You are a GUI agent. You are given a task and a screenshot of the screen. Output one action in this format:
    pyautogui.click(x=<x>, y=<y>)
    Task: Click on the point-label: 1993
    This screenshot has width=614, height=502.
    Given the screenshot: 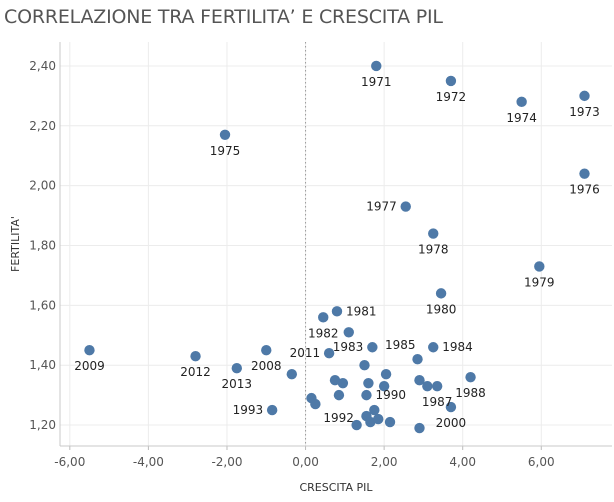 What is the action you would take?
    pyautogui.click(x=248, y=410)
    